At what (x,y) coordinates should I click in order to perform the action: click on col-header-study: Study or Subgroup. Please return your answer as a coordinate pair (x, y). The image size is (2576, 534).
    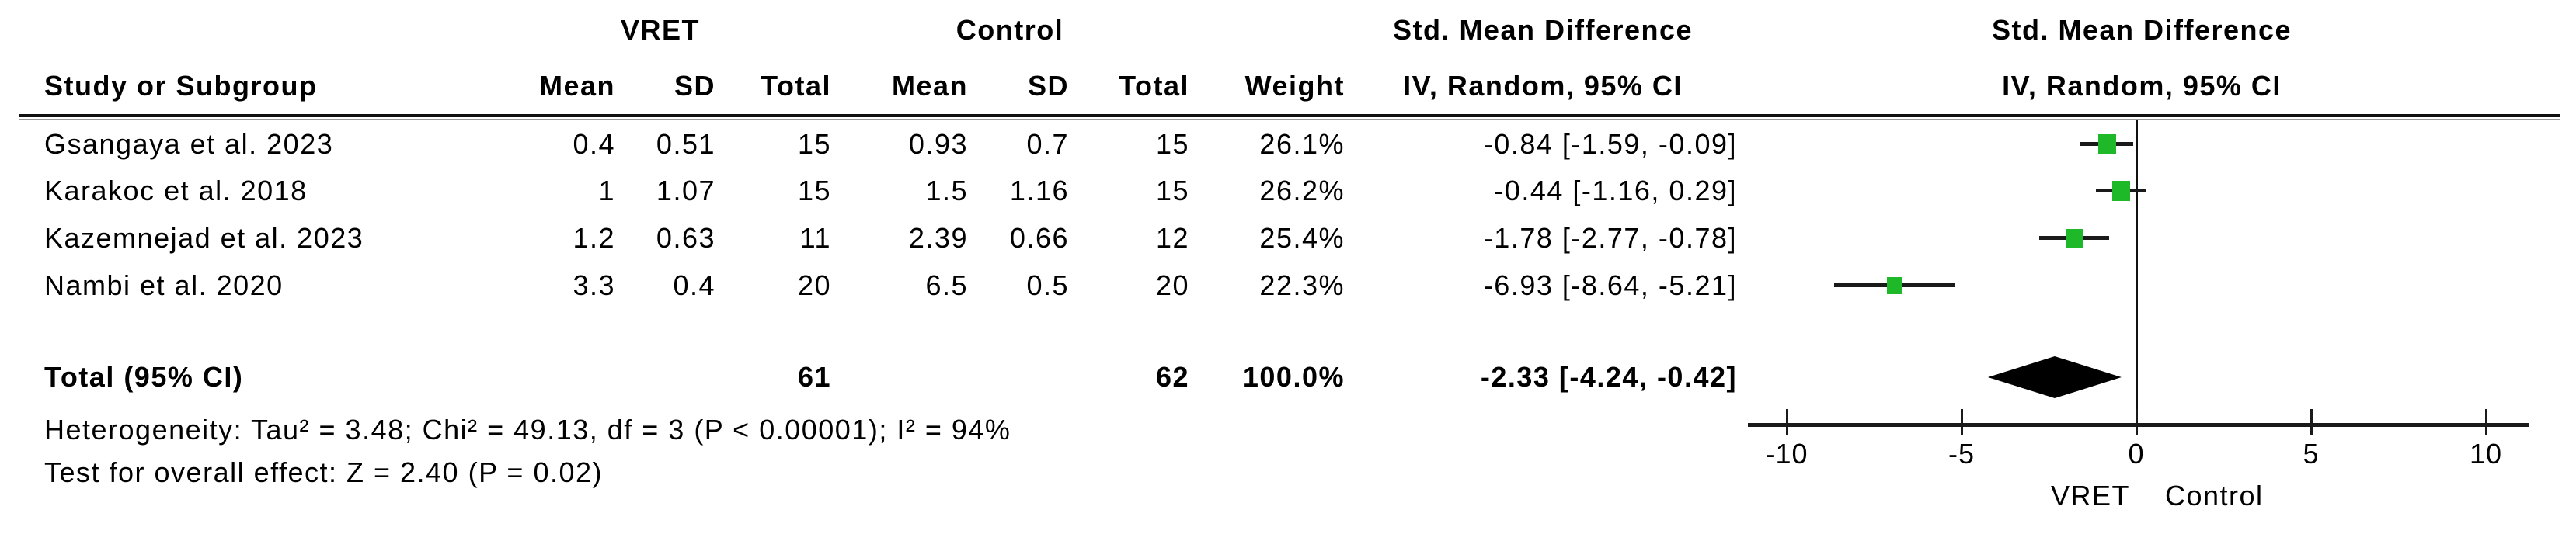
    Looking at the image, I should click on (181, 86).